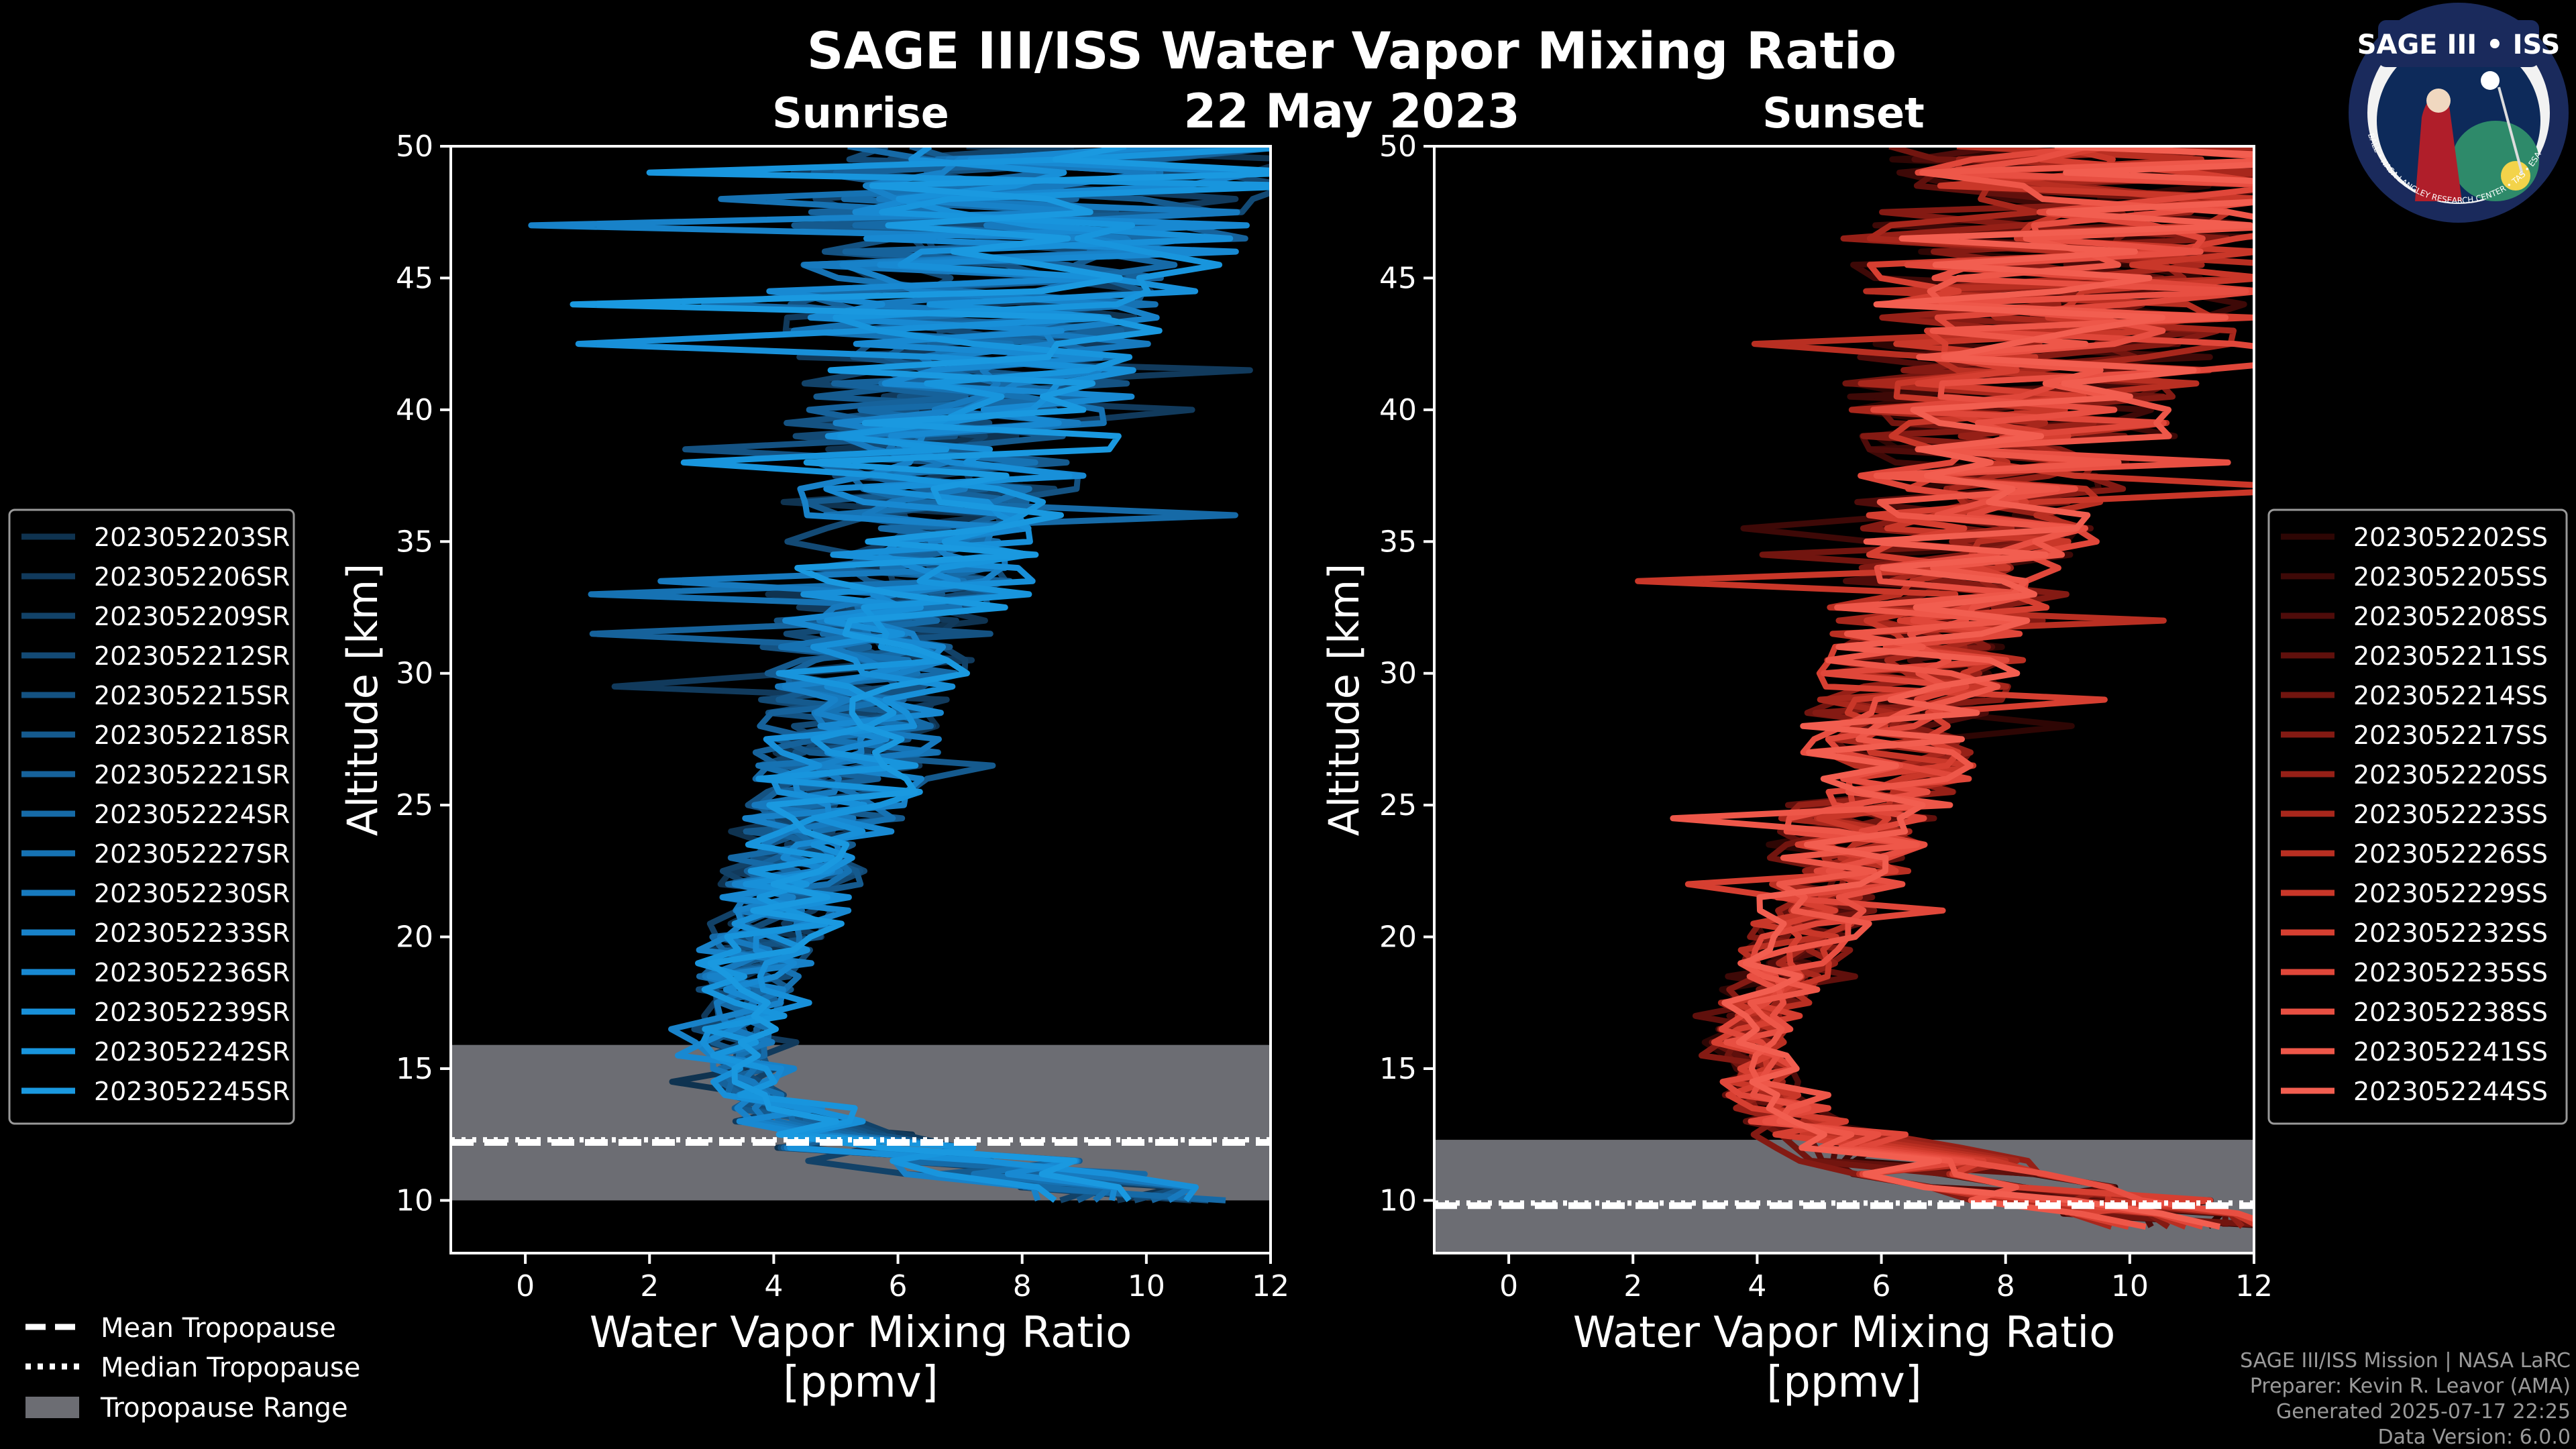  Describe the element at coordinates (414, 278) in the screenshot. I see `sr-ytick-label: 45` at that location.